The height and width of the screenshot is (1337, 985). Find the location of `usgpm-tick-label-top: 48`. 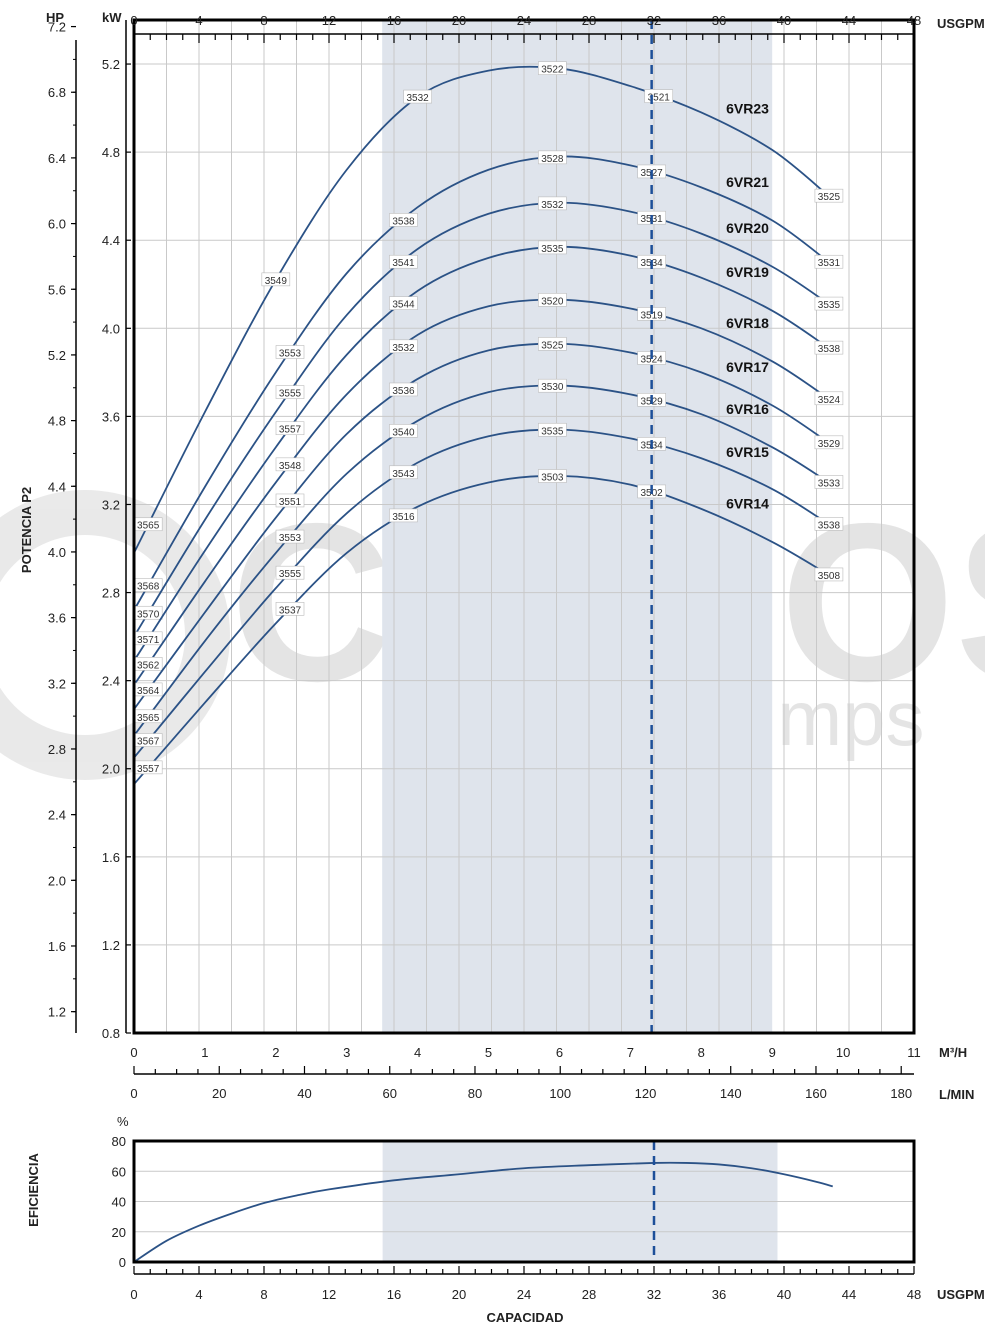

usgpm-tick-label-top: 48 is located at coordinates (914, 20).